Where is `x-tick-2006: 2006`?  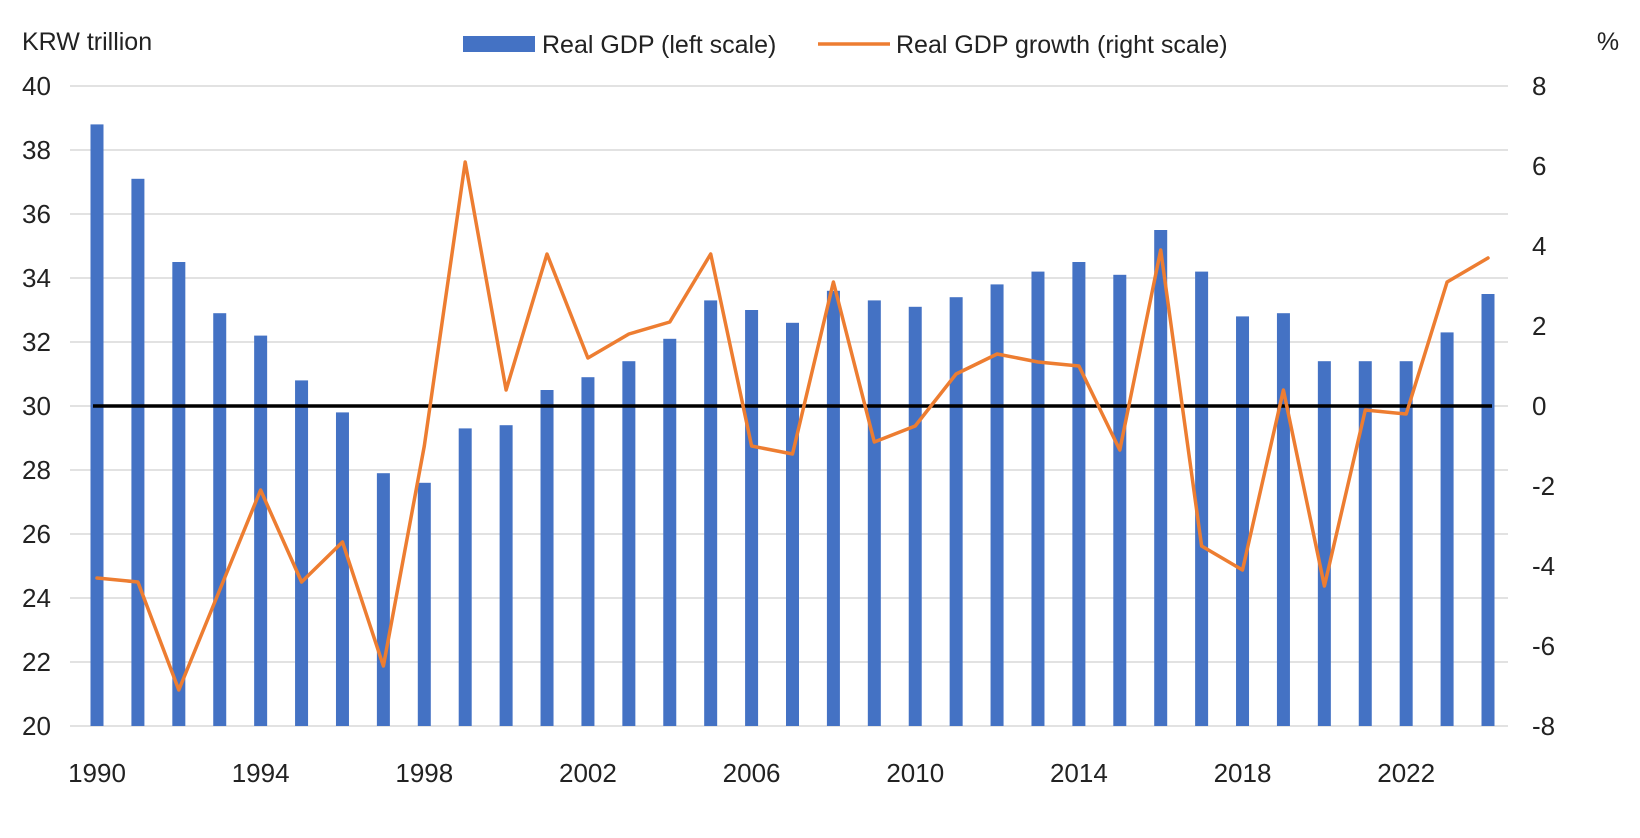 x-tick-2006: 2006 is located at coordinates (752, 773).